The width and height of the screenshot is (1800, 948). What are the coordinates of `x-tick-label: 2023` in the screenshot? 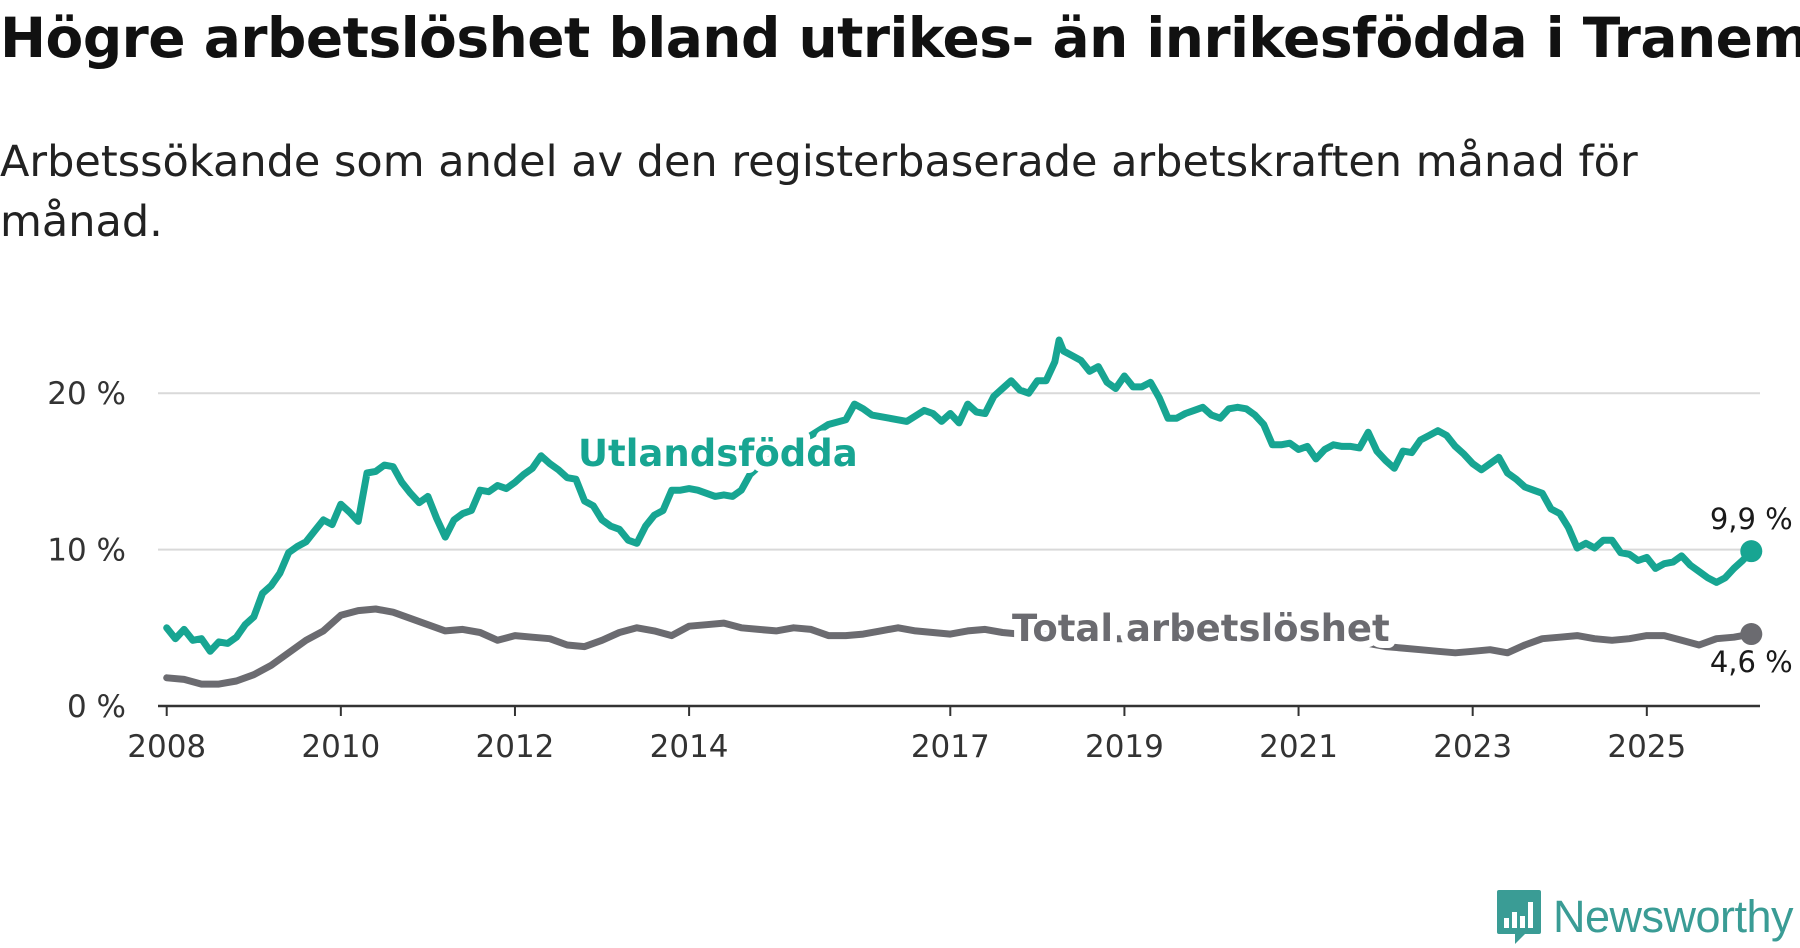 It's located at (1472, 747).